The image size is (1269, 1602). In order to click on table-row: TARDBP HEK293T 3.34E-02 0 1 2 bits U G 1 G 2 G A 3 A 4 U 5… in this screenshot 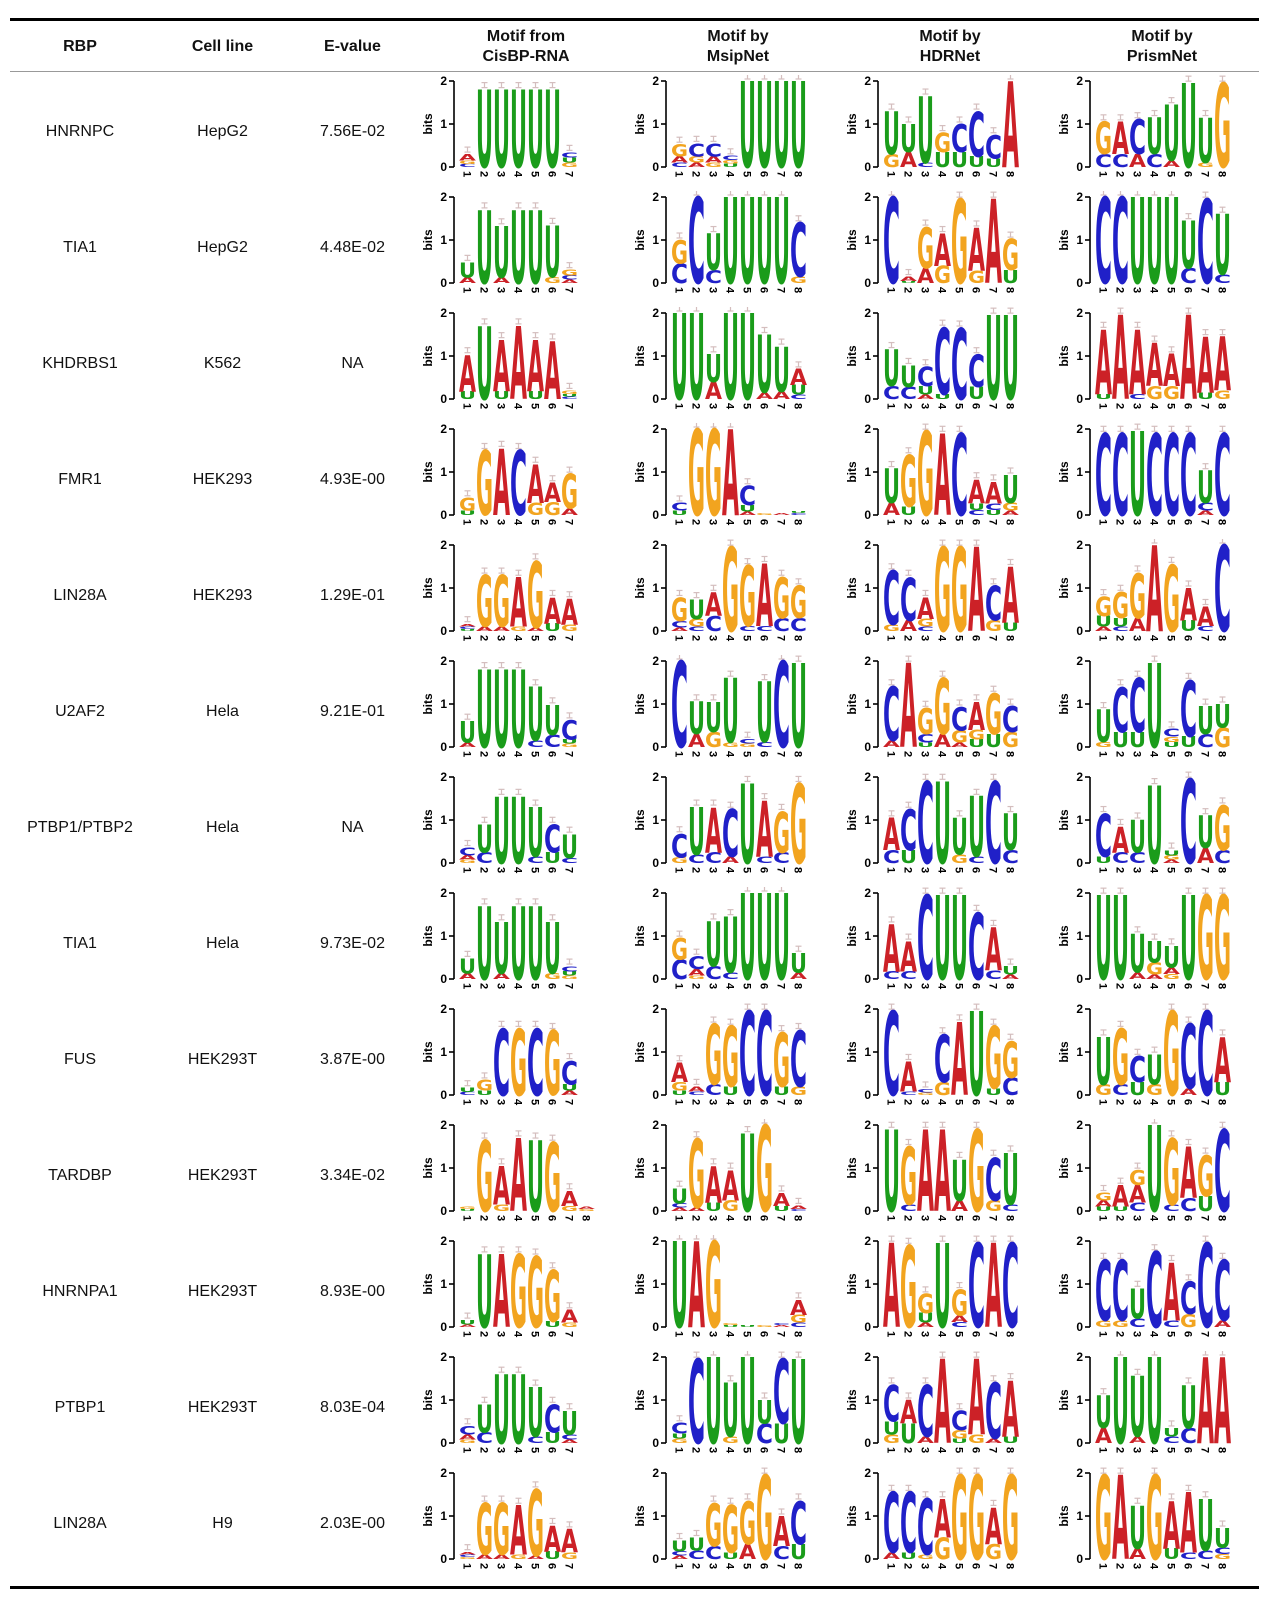, I will do `click(634, 1176)`.